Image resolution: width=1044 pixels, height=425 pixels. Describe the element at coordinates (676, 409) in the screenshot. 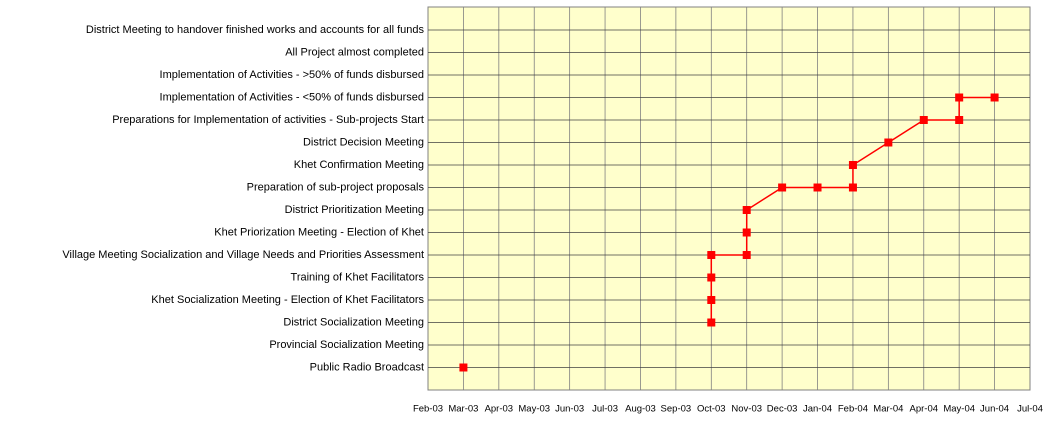

I see `x-tick-label: Sep-03` at that location.